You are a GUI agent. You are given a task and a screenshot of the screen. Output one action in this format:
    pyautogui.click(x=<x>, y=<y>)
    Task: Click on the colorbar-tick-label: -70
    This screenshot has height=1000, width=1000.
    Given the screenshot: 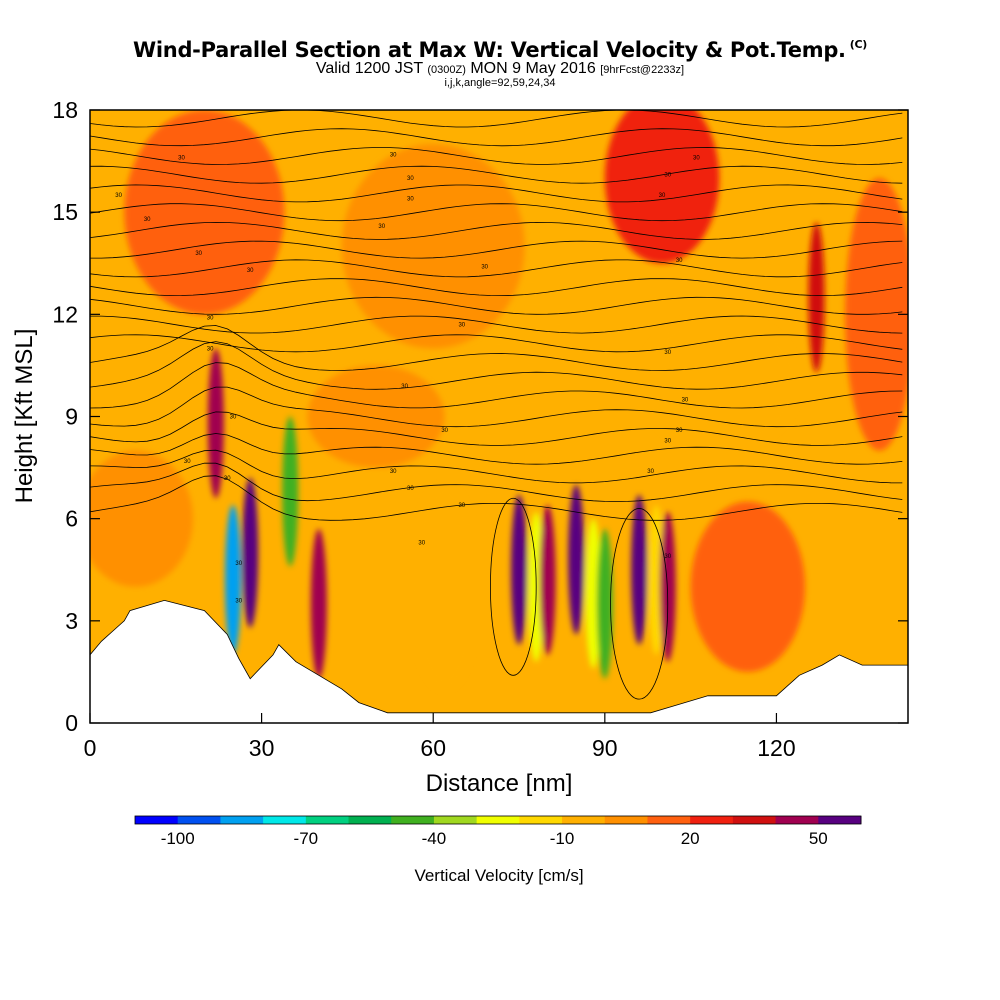 What is the action you would take?
    pyautogui.click(x=306, y=838)
    